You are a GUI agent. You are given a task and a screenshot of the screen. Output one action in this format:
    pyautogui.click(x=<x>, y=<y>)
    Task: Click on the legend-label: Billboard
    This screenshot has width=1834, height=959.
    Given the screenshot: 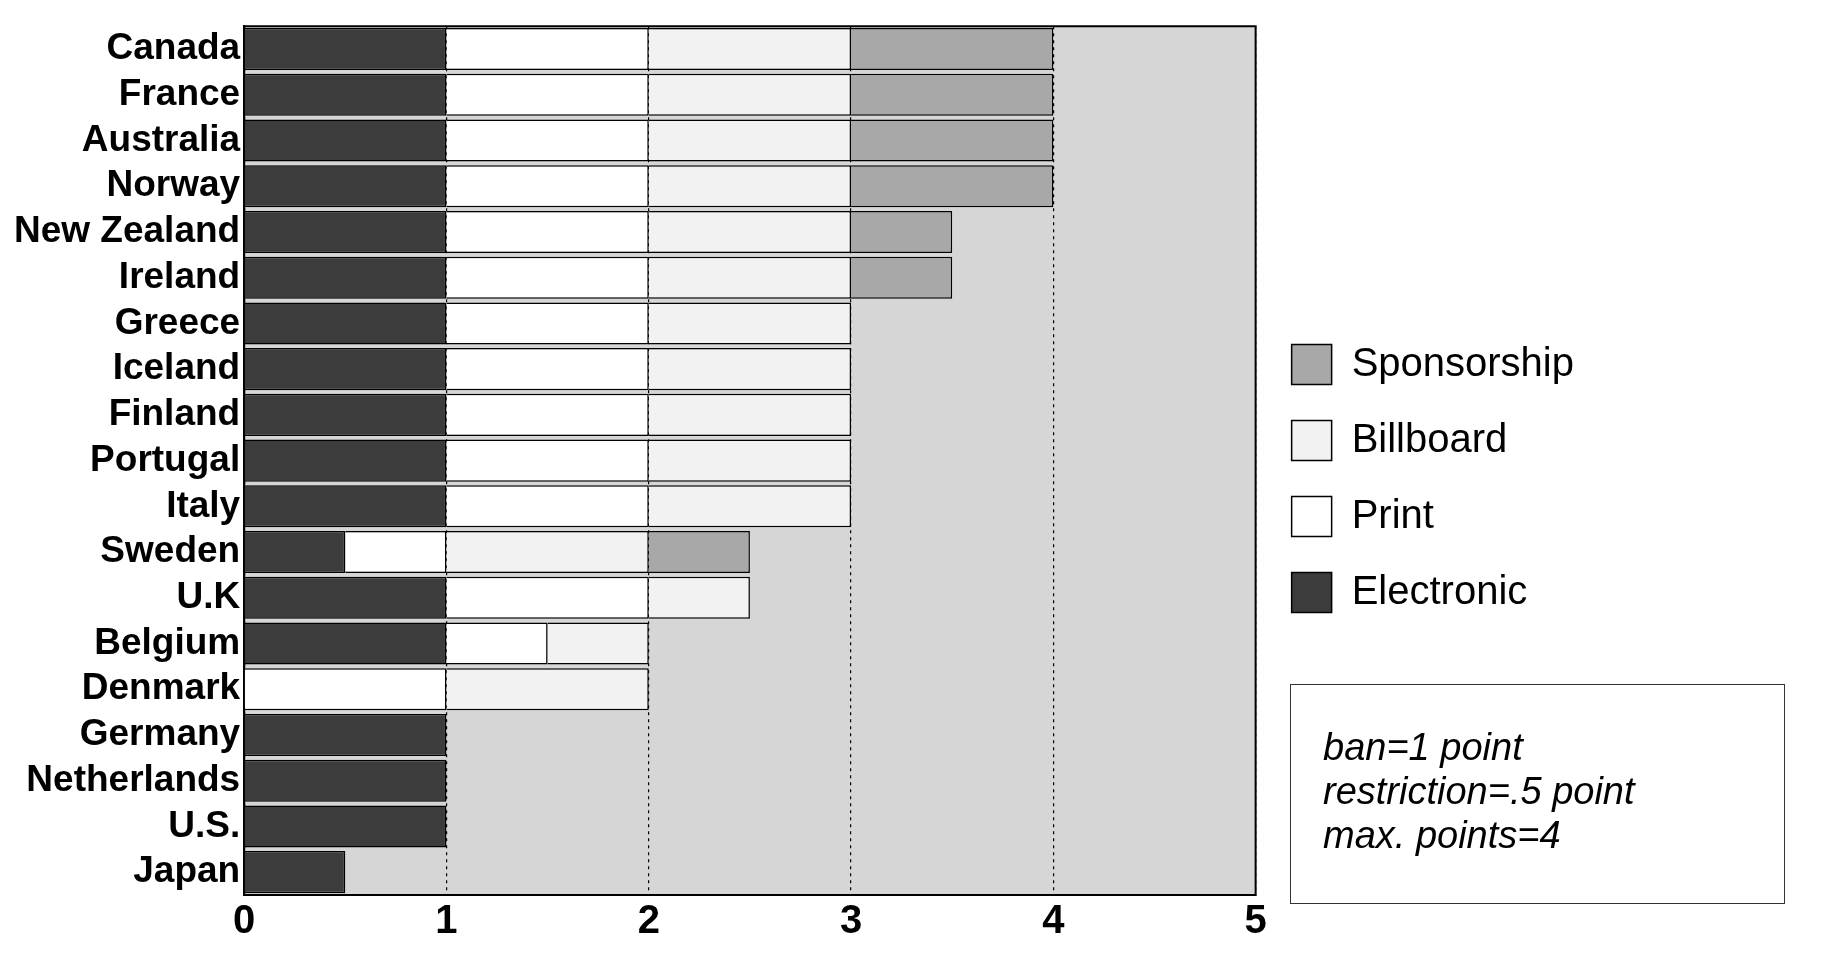 What is the action you would take?
    pyautogui.click(x=1429, y=437)
    